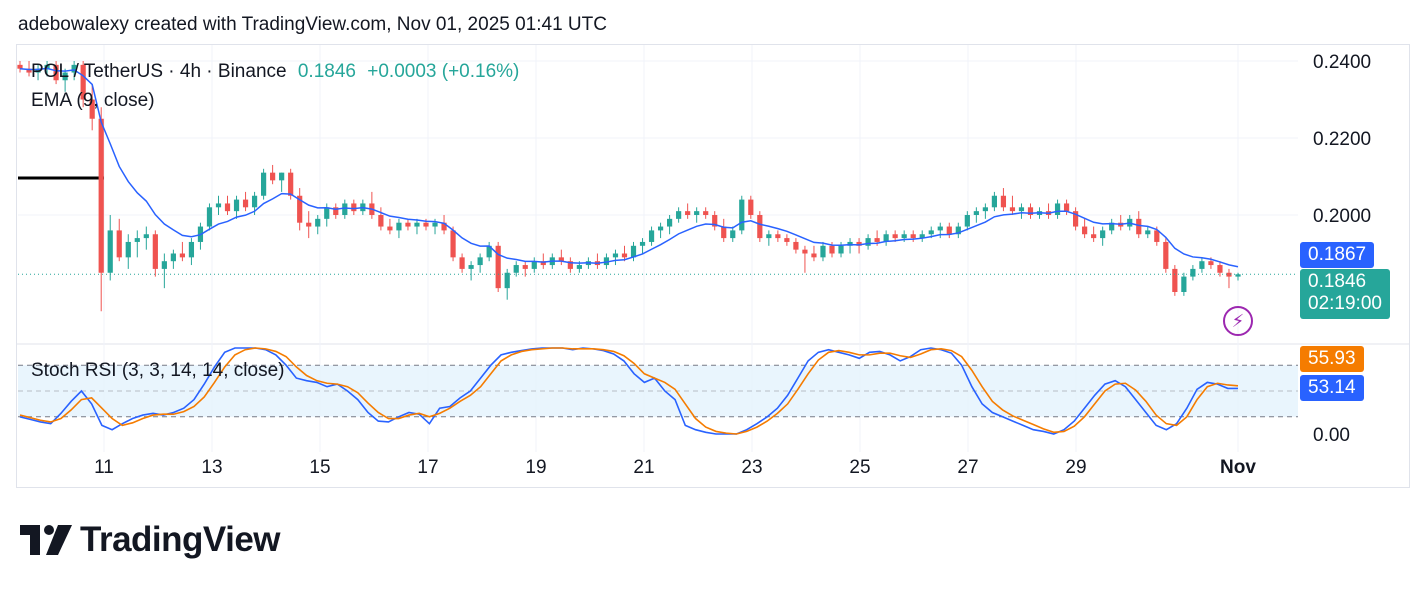 This screenshot has width=1428, height=591. I want to click on x-tick-label: 27, so click(967, 467).